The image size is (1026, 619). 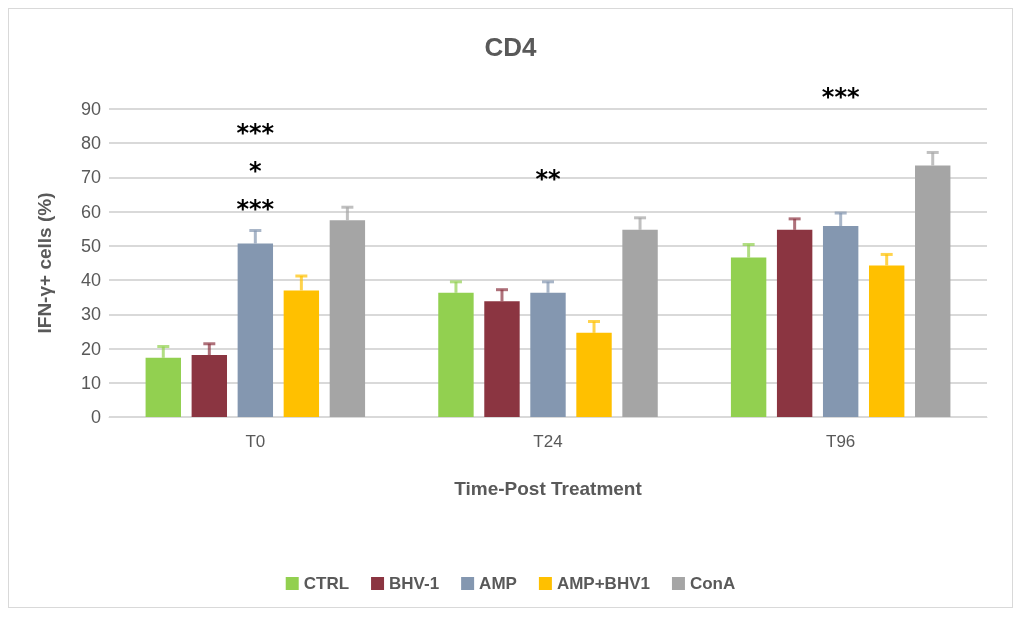 What do you see at coordinates (712, 583) in the screenshot?
I see `legend-label: ConA` at bounding box center [712, 583].